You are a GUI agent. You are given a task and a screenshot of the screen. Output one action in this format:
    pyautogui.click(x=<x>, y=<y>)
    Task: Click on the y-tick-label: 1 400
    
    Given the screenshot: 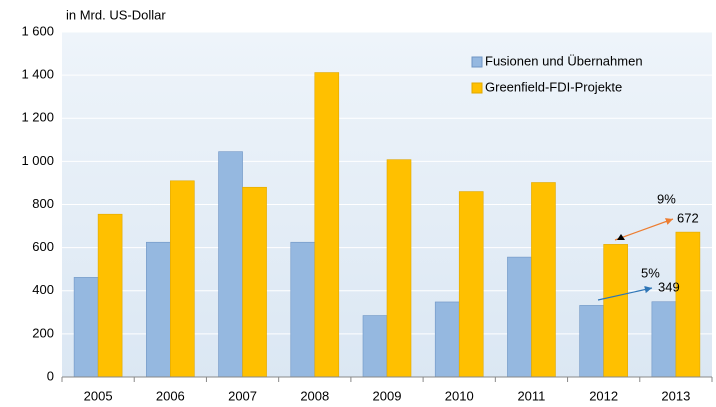 What is the action you would take?
    pyautogui.click(x=37, y=74)
    